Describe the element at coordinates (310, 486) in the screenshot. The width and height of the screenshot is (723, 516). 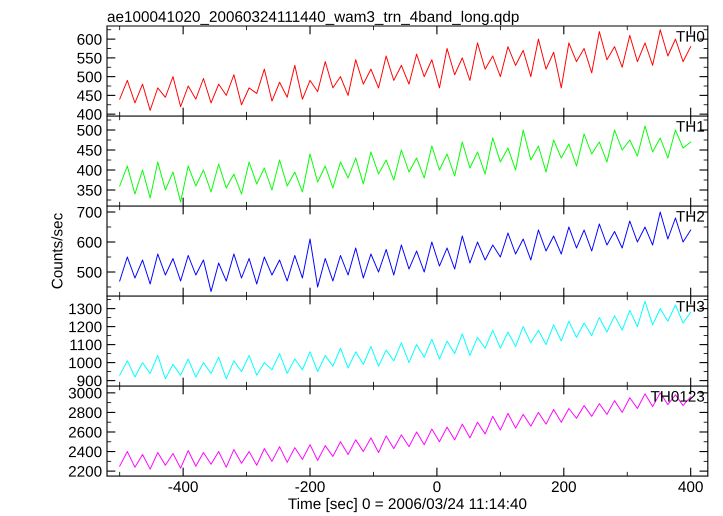
I see `x-tick-label: -200` at that location.